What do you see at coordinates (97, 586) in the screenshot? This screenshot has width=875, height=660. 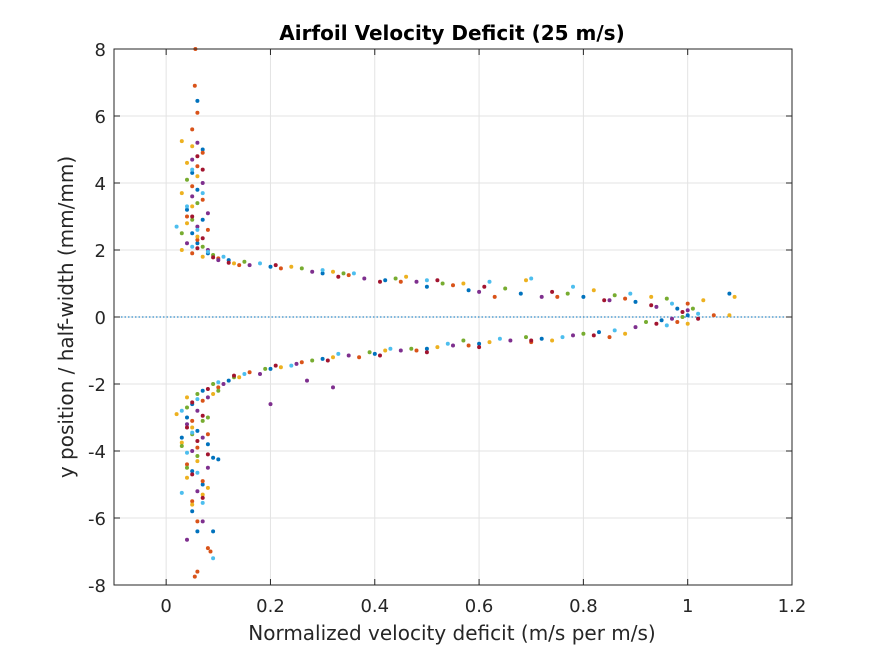 I see `y-tick-label: -8` at bounding box center [97, 586].